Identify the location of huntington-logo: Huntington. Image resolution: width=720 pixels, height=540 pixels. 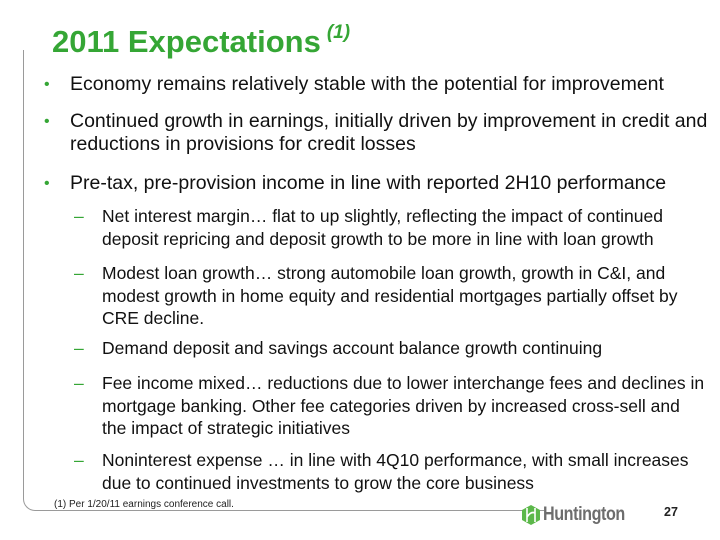
(580, 515).